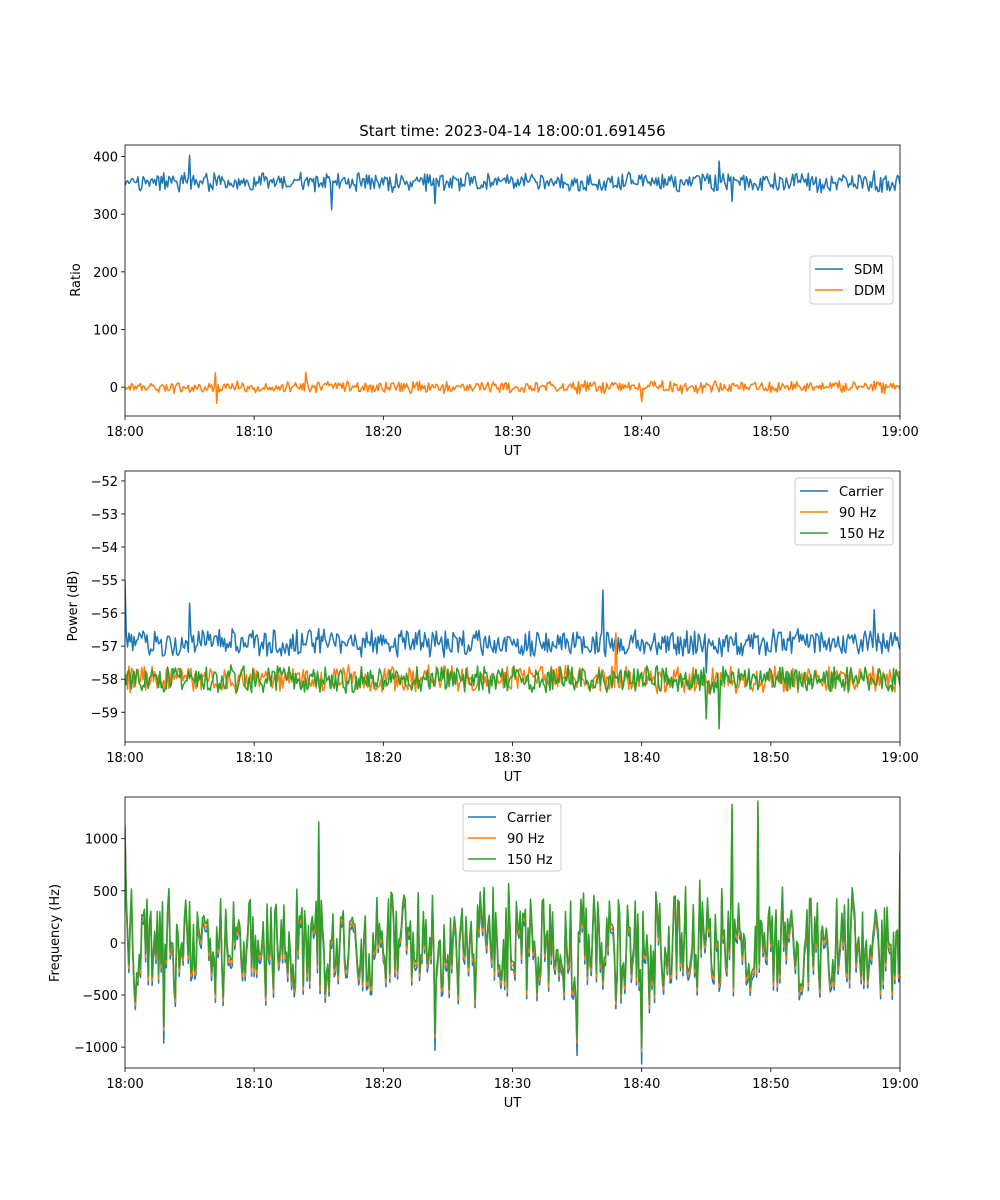  I want to click on legend-label: DDM, so click(869, 291).